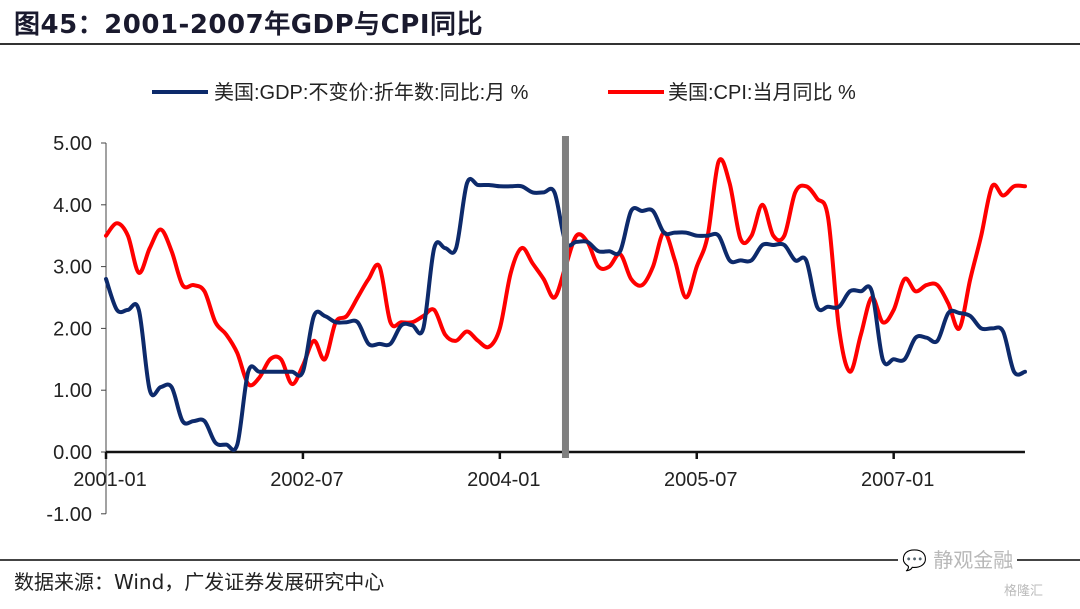  I want to click on y-tick-label: 5.00, so click(72, 144).